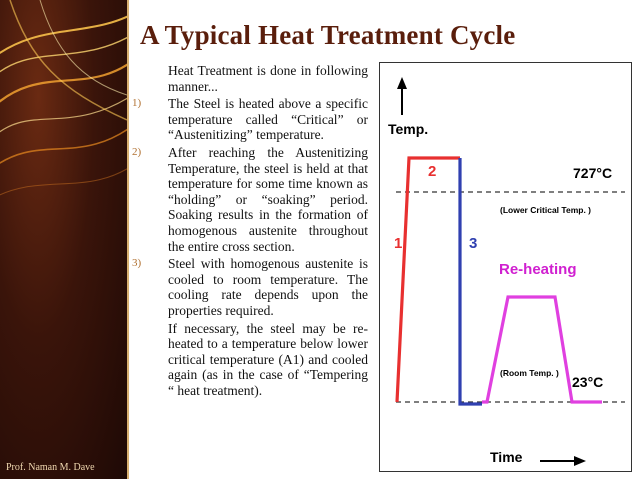  Describe the element at coordinates (137, 103) in the screenshot. I see `step-number: 1)` at that location.